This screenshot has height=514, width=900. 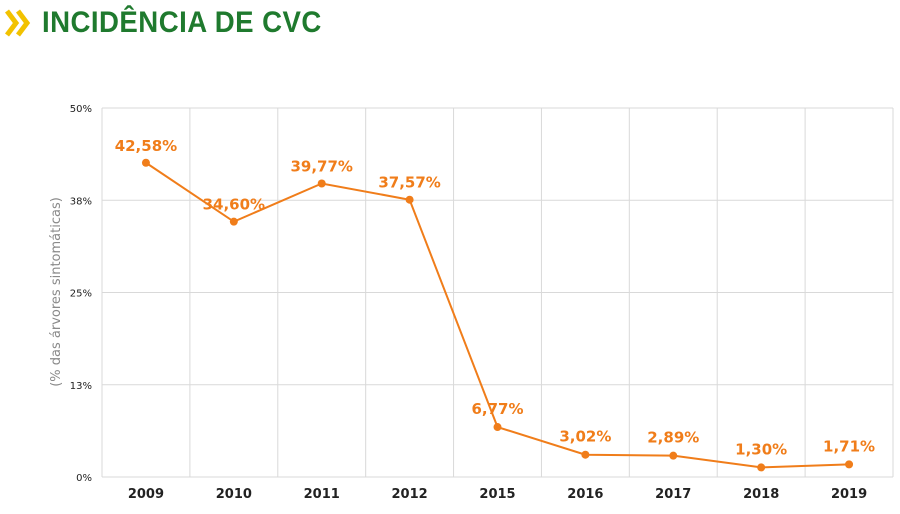 What do you see at coordinates (410, 494) in the screenshot?
I see `x-tick-label: 2012` at bounding box center [410, 494].